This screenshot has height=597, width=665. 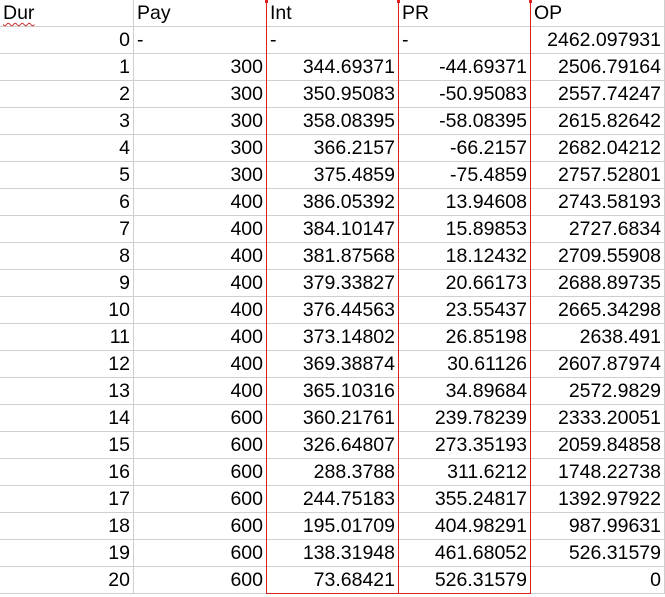 I want to click on cell-pr: 30.61126, so click(x=465, y=364).